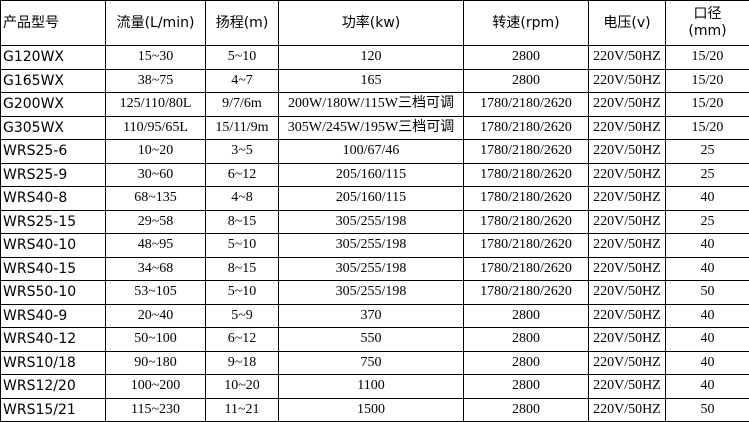 The image size is (749, 422). I want to click on header-cell: 转速(rpm), so click(526, 23).